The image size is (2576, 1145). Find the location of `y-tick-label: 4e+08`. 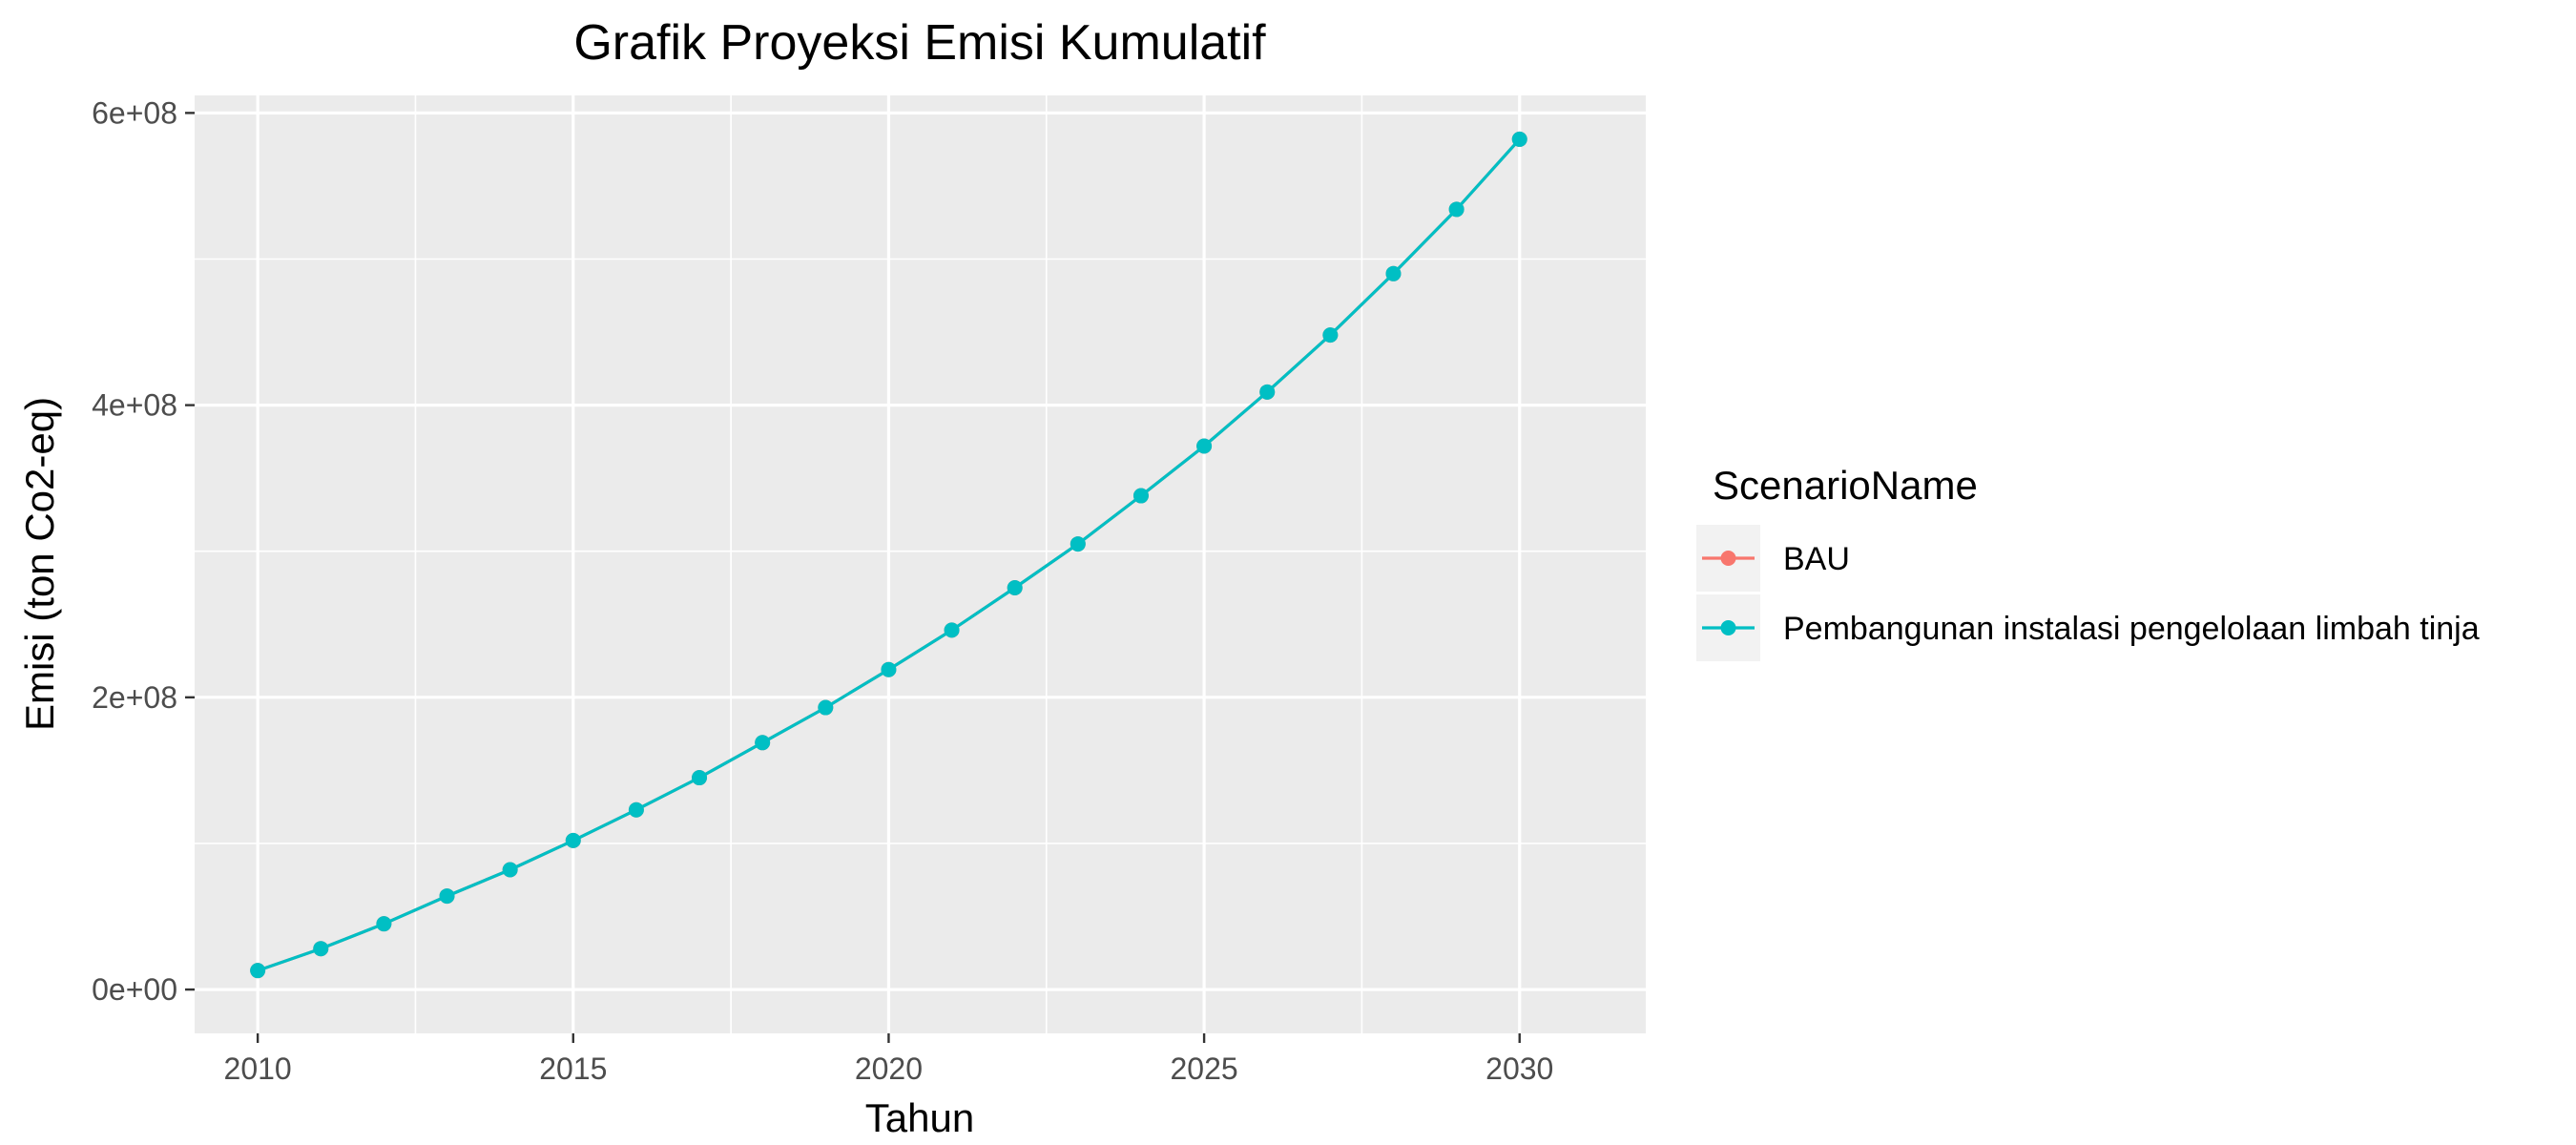

y-tick-label: 4e+08 is located at coordinates (134, 405).